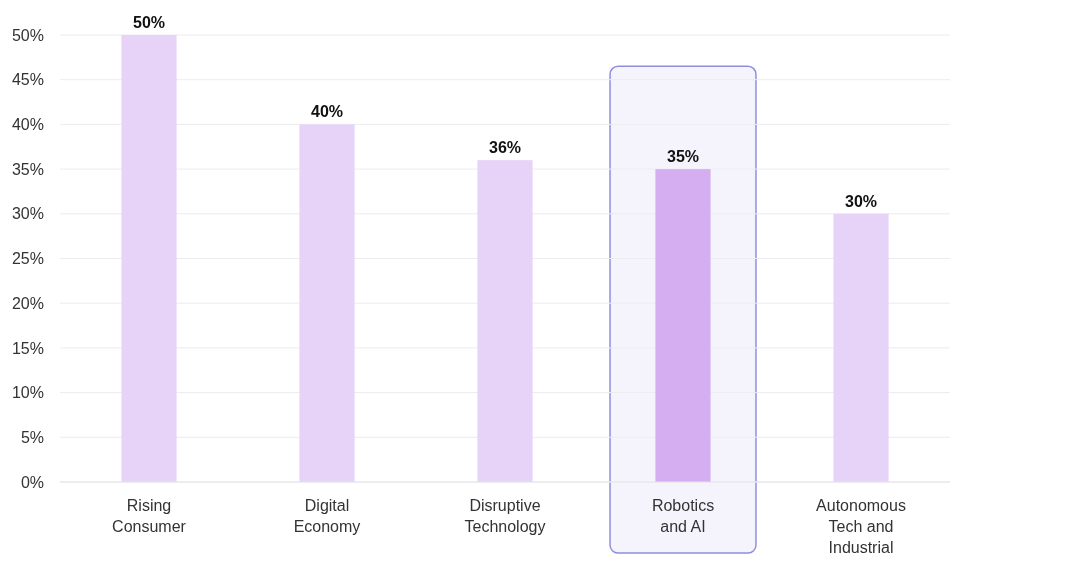 This screenshot has width=1080, height=563. What do you see at coordinates (27, 393) in the screenshot?
I see `y-tick-label: 10%` at bounding box center [27, 393].